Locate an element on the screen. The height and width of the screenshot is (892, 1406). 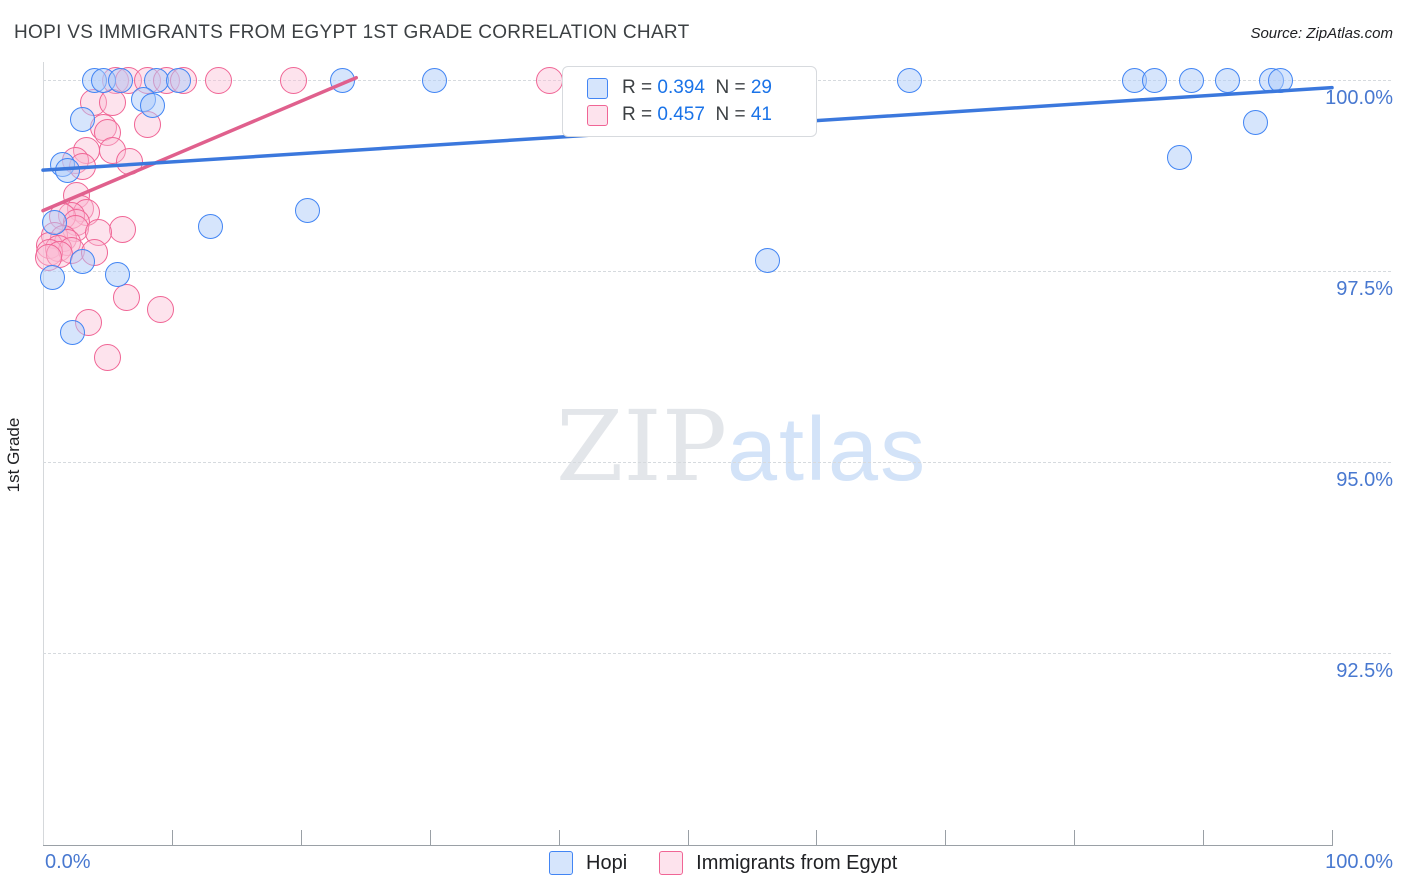
y-tick-label: 100.0% is located at coordinates (1359, 98).